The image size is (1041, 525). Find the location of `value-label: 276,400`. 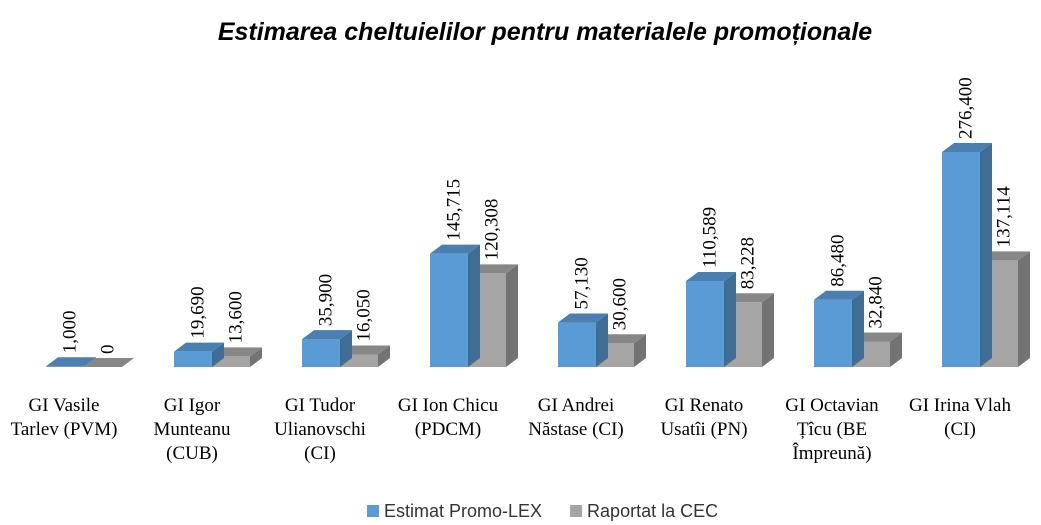

value-label: 276,400 is located at coordinates (965, 108).